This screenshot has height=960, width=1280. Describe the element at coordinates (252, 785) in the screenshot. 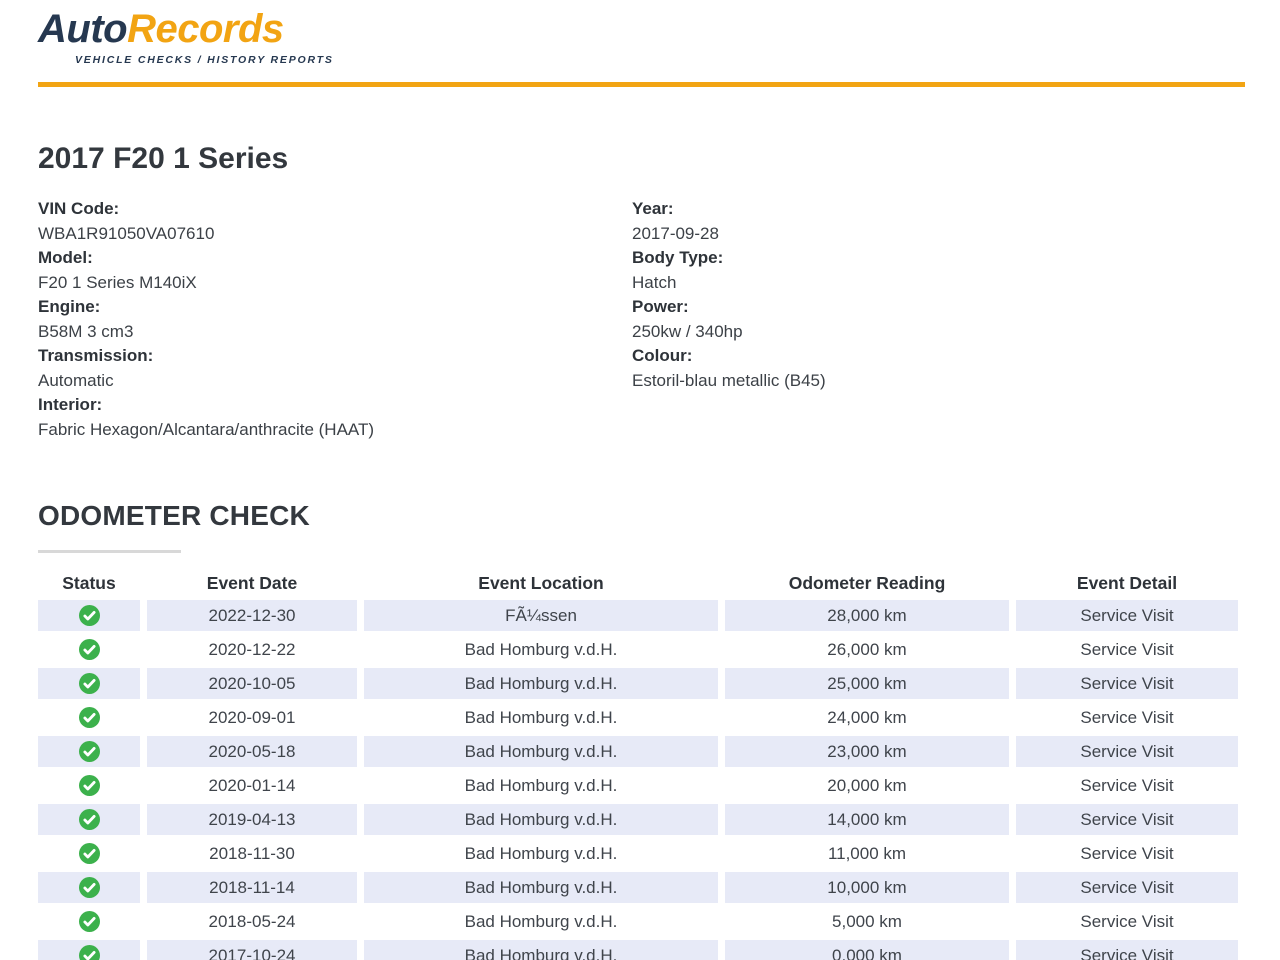

I see `cell-event-date: 2020-01-14` at that location.